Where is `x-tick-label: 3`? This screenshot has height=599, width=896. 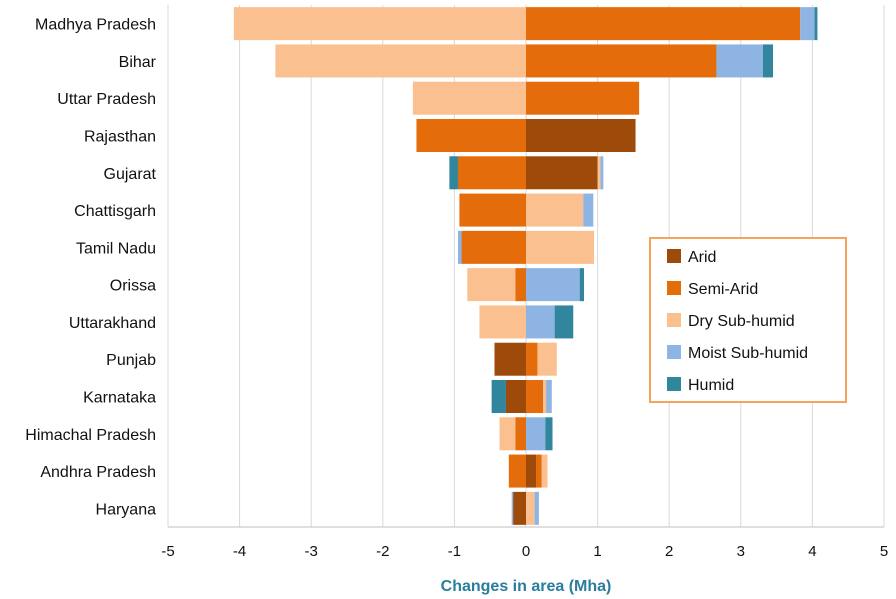 x-tick-label: 3 is located at coordinates (741, 551).